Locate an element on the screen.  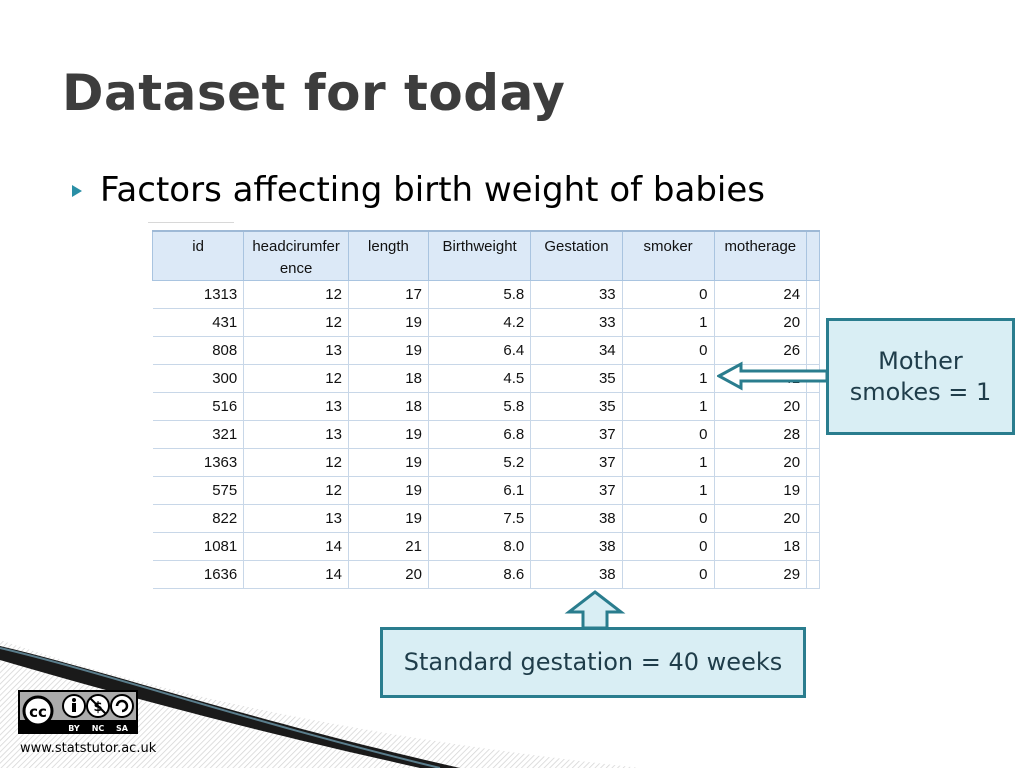
table-cell: 24 is located at coordinates (761, 294).